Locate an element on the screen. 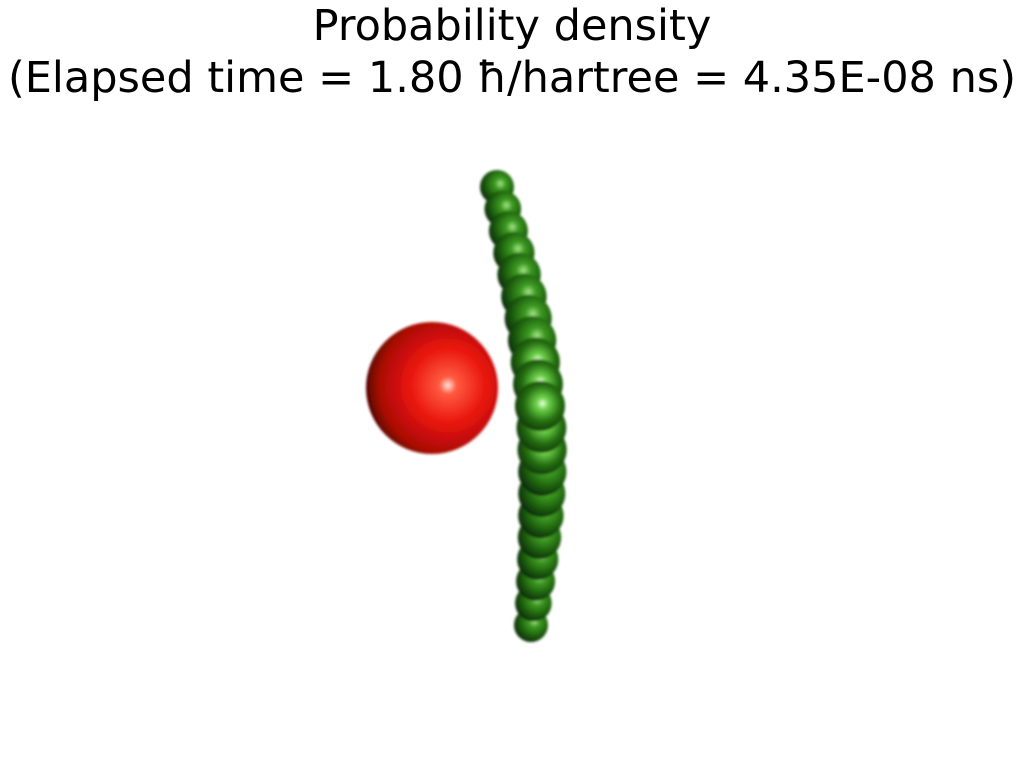 Image resolution: width=1024 pixels, height=768 pixels. title-line-1: Probability density is located at coordinates (512, 26).